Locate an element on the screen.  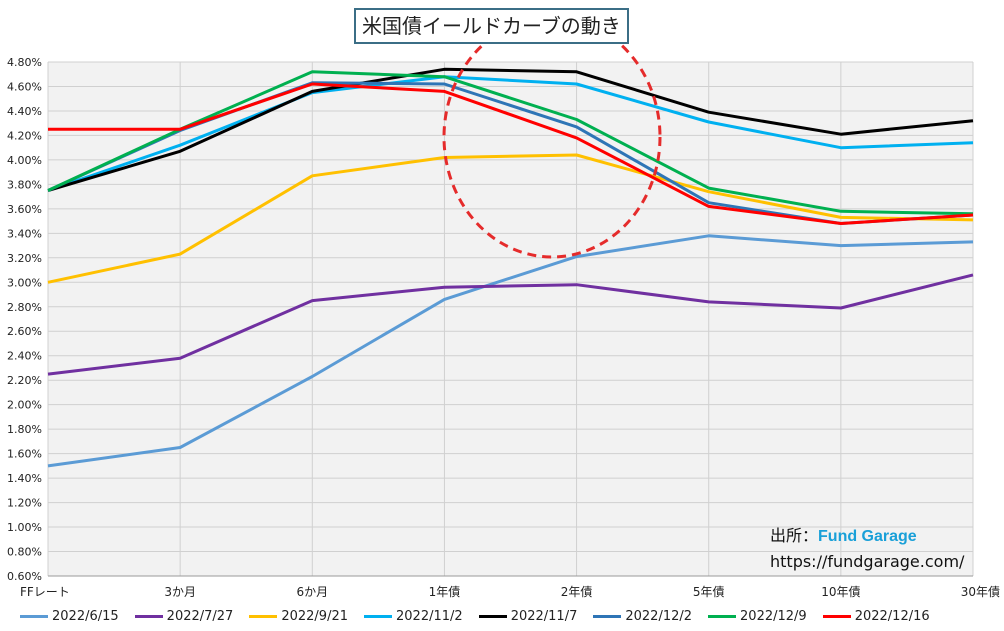
legend-item: 2022/9/21 is located at coordinates (298, 616).